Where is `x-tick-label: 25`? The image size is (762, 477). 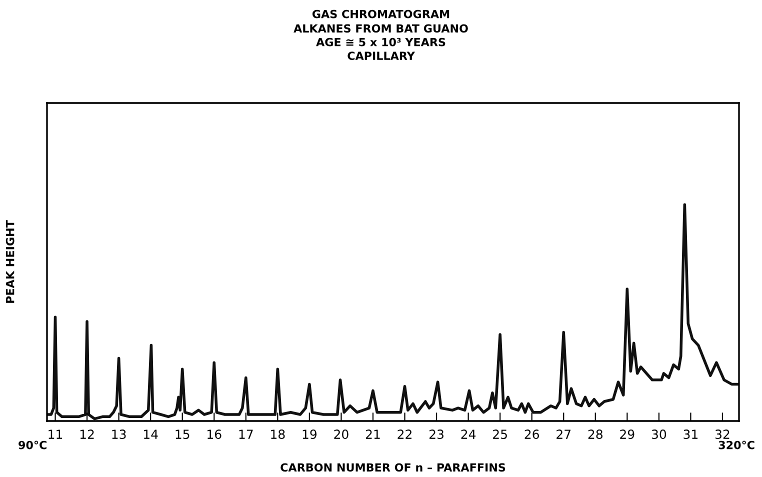 x-tick-label: 25 is located at coordinates (500, 435).